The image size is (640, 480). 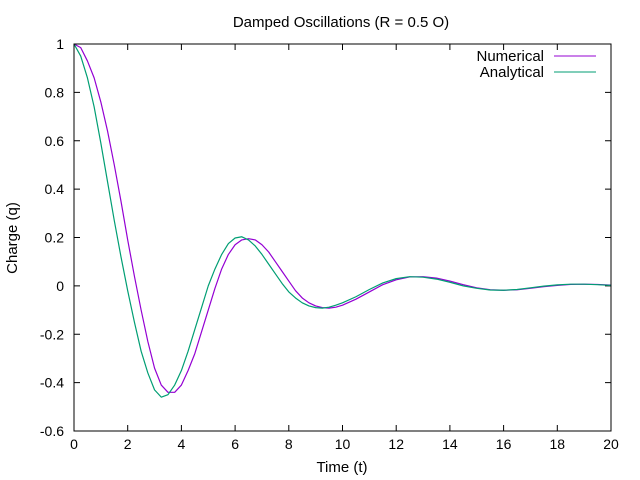 I want to click on x-axis-label: Time (t), so click(x=341, y=467).